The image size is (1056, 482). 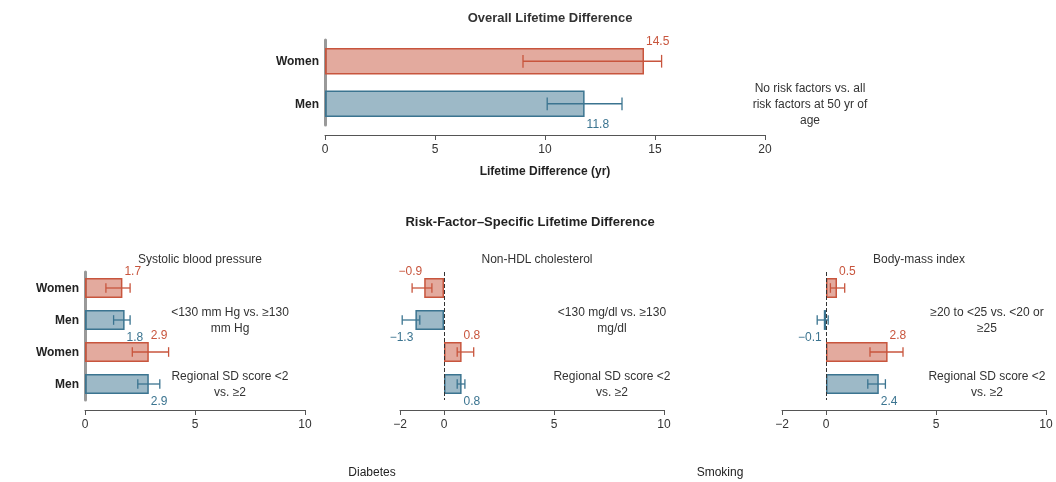 What do you see at coordinates (133, 271) in the screenshot?
I see `data-label: 1.7` at bounding box center [133, 271].